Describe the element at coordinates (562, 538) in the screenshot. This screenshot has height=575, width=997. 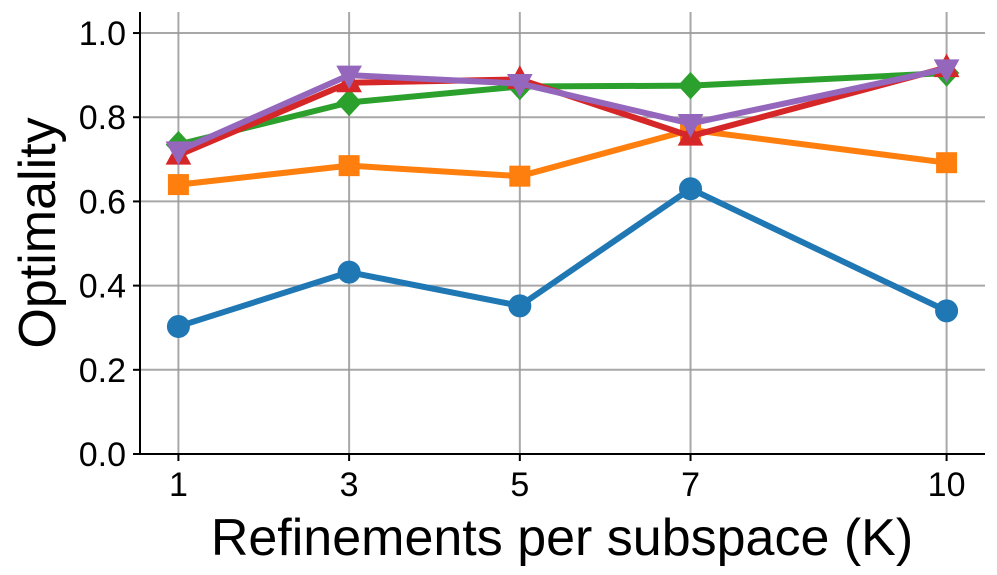
I see `x-axis-label: Refinements per subspace (K)` at that location.